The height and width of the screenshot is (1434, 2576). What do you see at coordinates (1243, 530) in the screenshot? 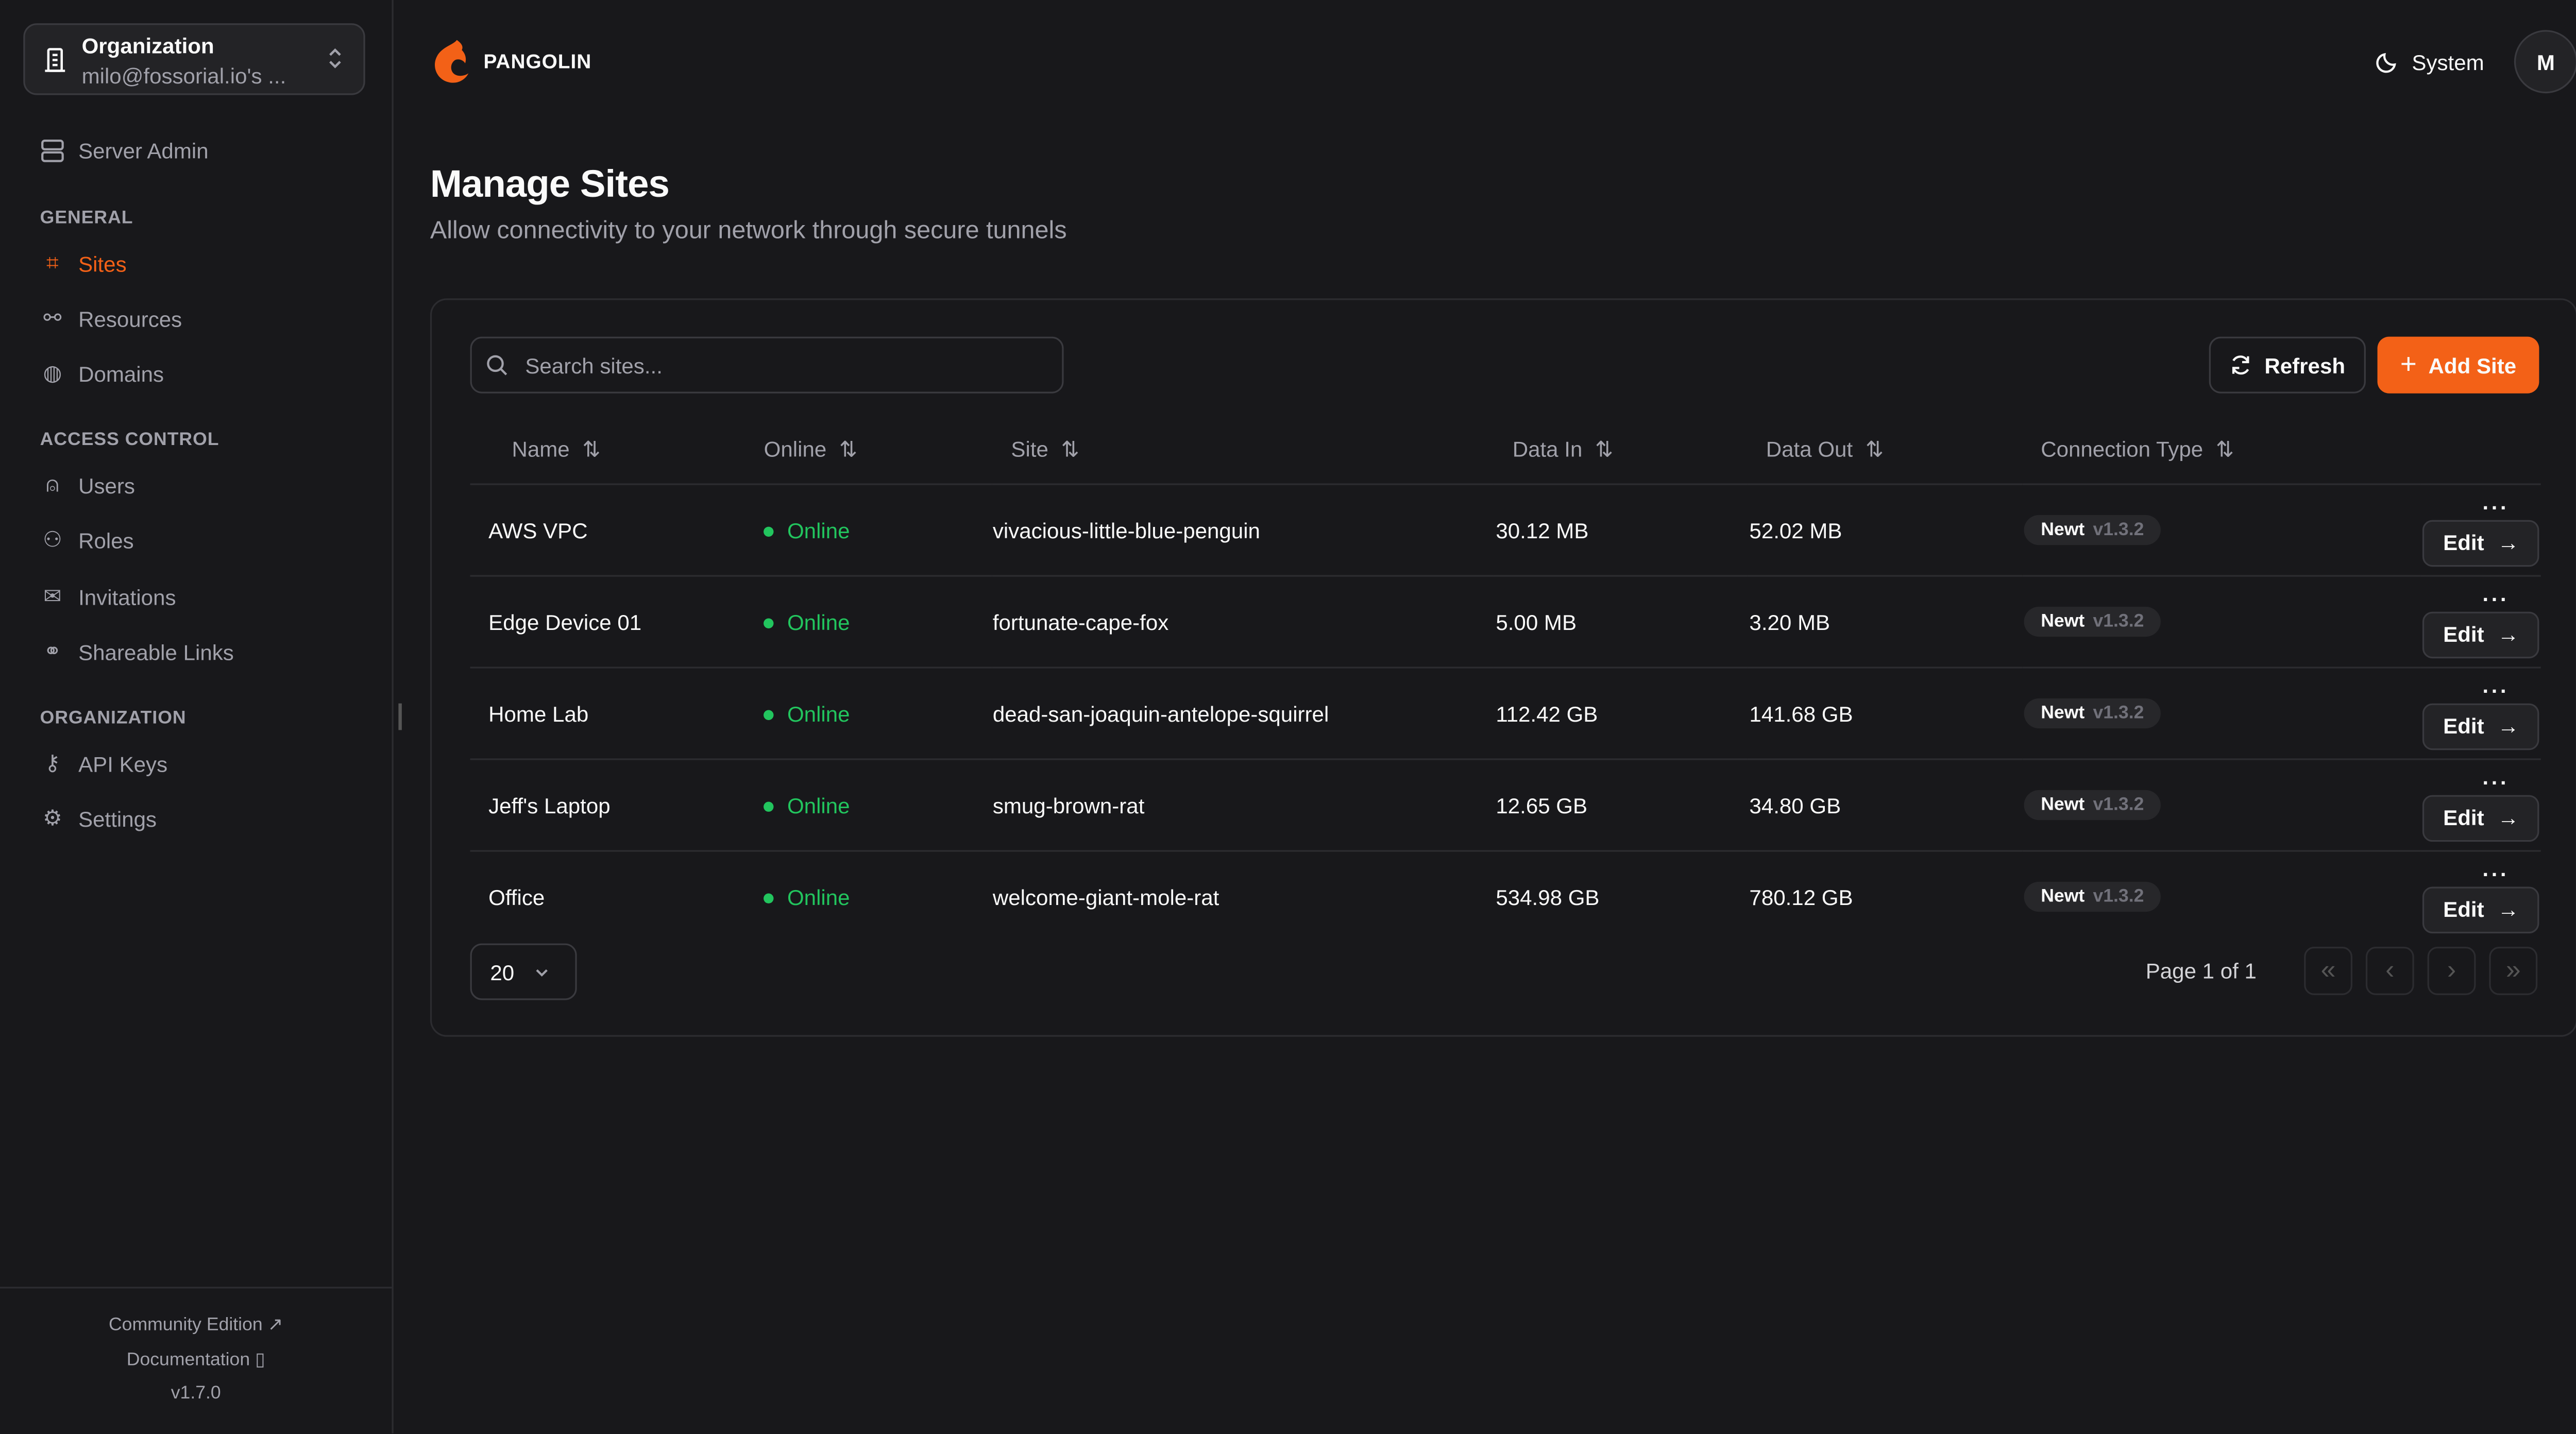
I see `site-id: vivacious-little-blue-penguin` at bounding box center [1243, 530].